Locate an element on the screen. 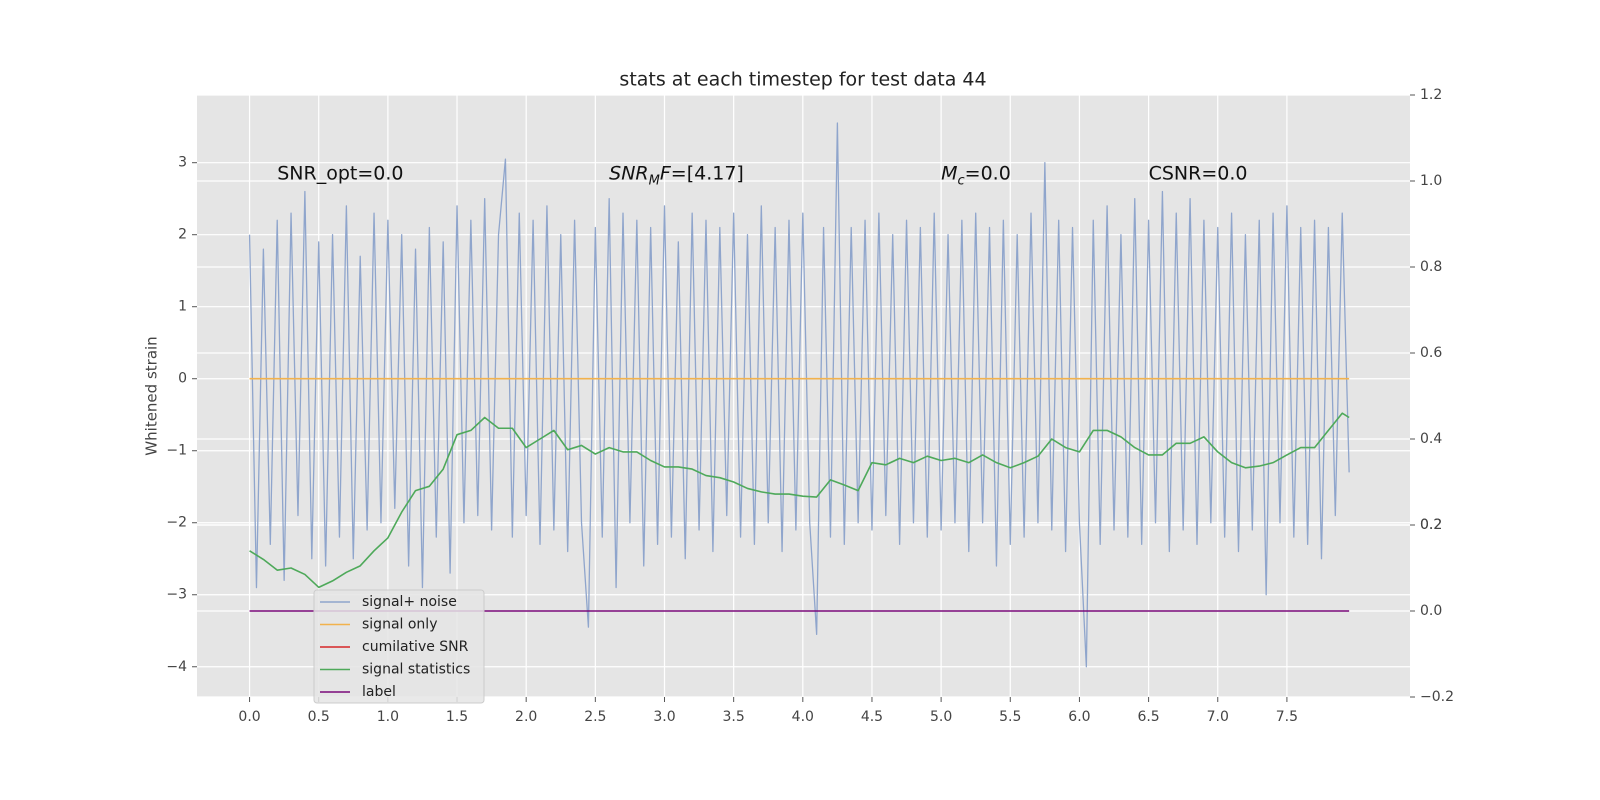  y-tick-label: −2 is located at coordinates (176, 523).